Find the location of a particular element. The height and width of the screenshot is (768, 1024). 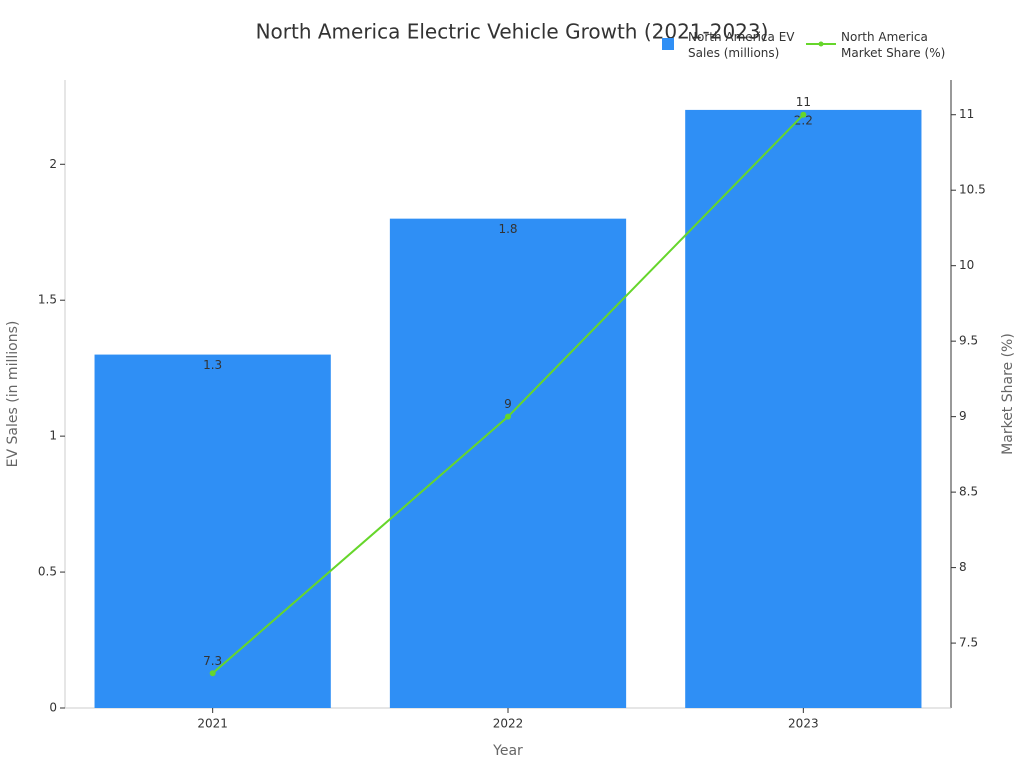

y2-axis-label: Market Share (%) is located at coordinates (1008, 394).